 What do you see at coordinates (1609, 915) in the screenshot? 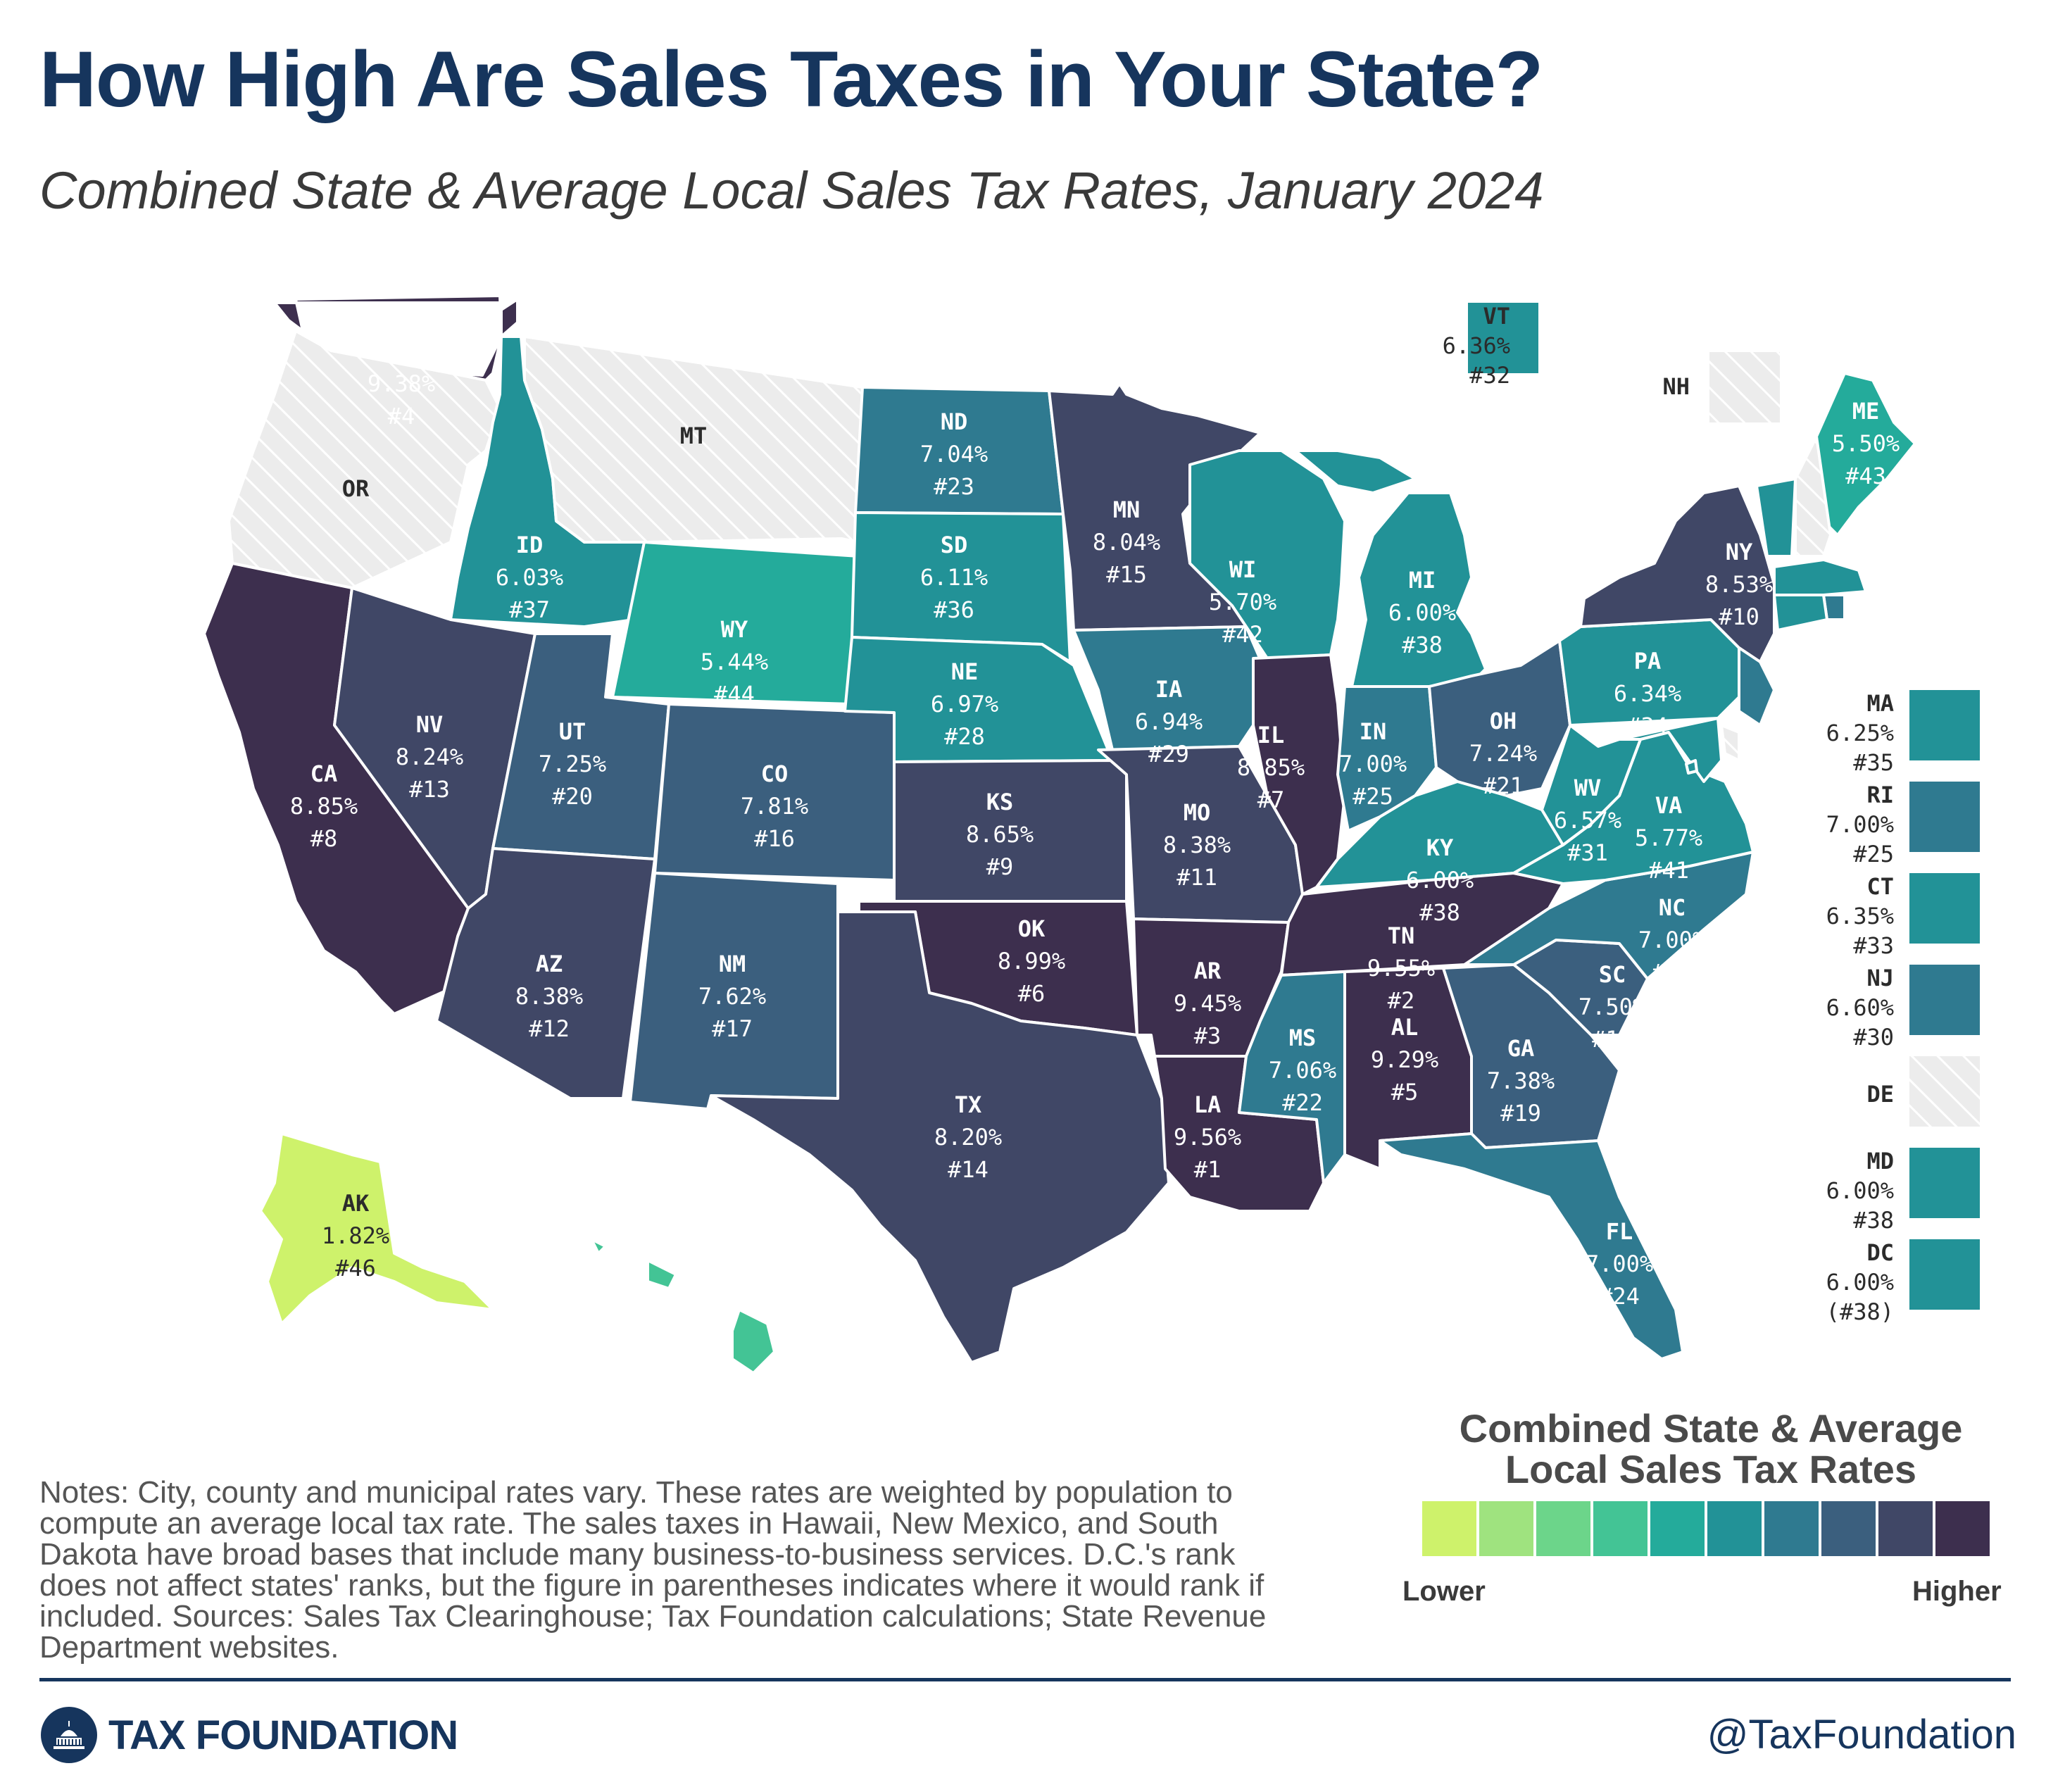
I see `state-nc` at bounding box center [1609, 915].